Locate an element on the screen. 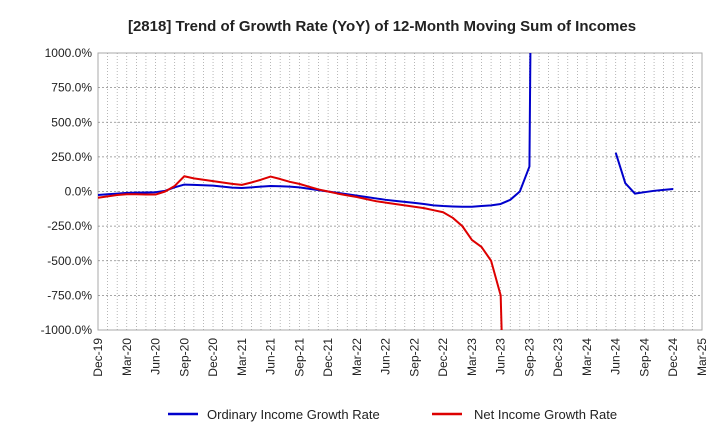 Image resolution: width=720 pixels, height=440 pixels. x-tick-label: Dec-20 is located at coordinates (213, 357).